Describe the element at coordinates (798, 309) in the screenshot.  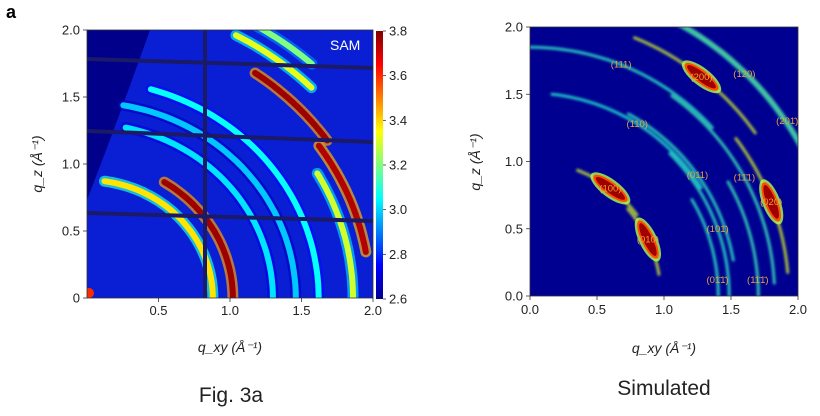
I see `right-xtick-label-4: 2.0` at that location.